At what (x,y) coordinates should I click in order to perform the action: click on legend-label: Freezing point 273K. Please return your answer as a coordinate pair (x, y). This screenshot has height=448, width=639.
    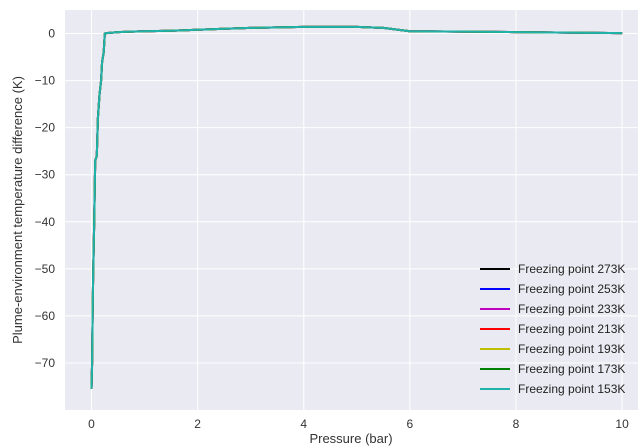
    Looking at the image, I should click on (571, 269).